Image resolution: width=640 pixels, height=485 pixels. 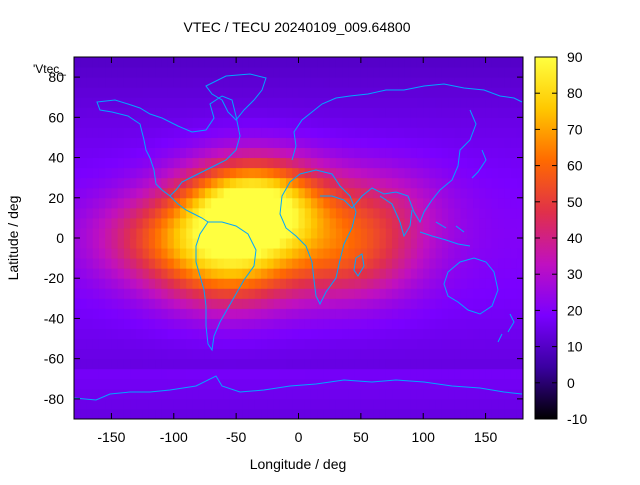 What do you see at coordinates (296, 27) in the screenshot?
I see `chart-title: VTEC / TECU 20240109_009.64800` at bounding box center [296, 27].